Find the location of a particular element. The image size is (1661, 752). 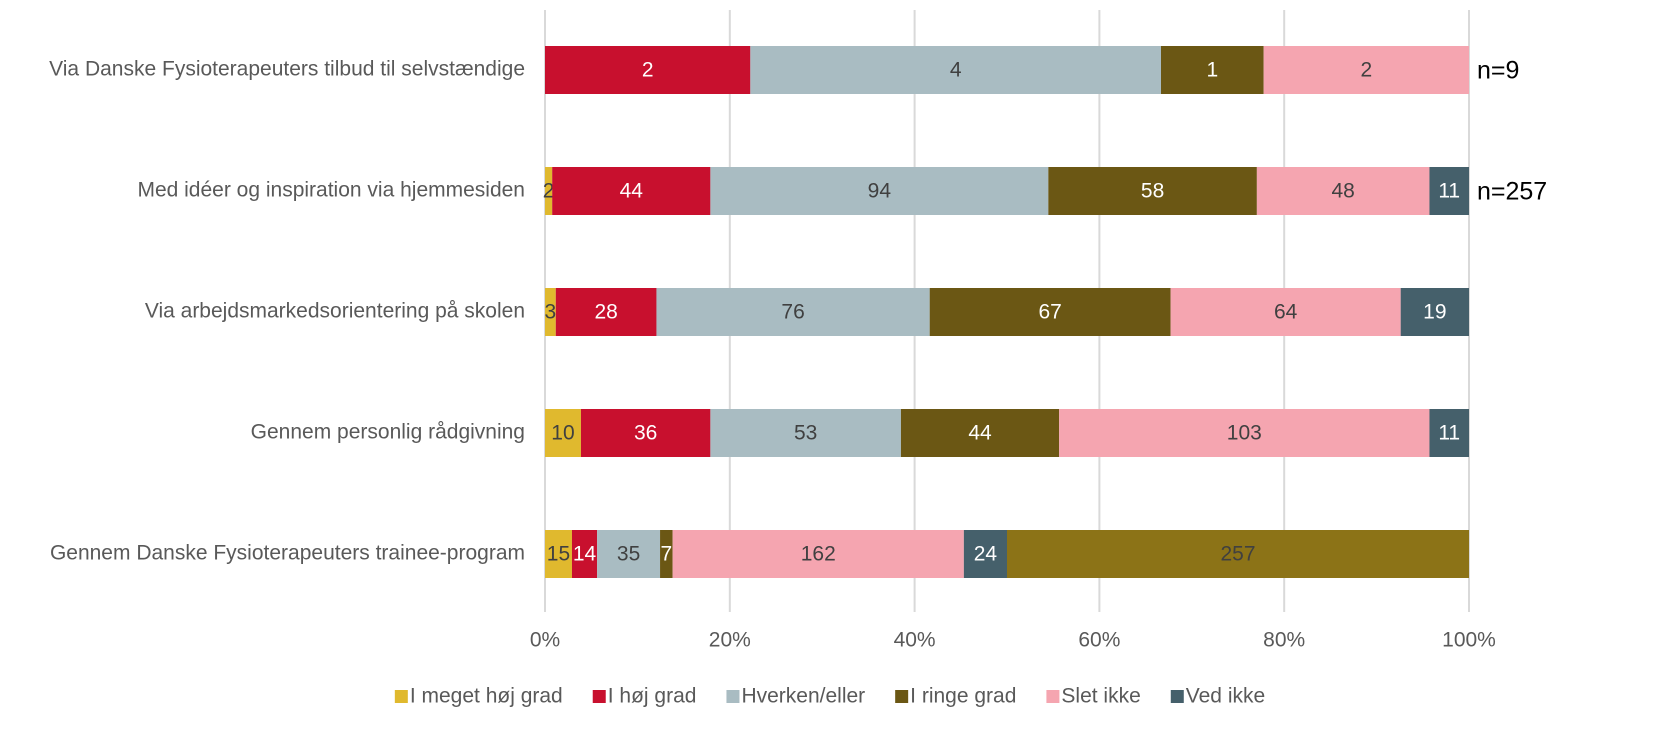

data-label: 257 is located at coordinates (1237, 554).